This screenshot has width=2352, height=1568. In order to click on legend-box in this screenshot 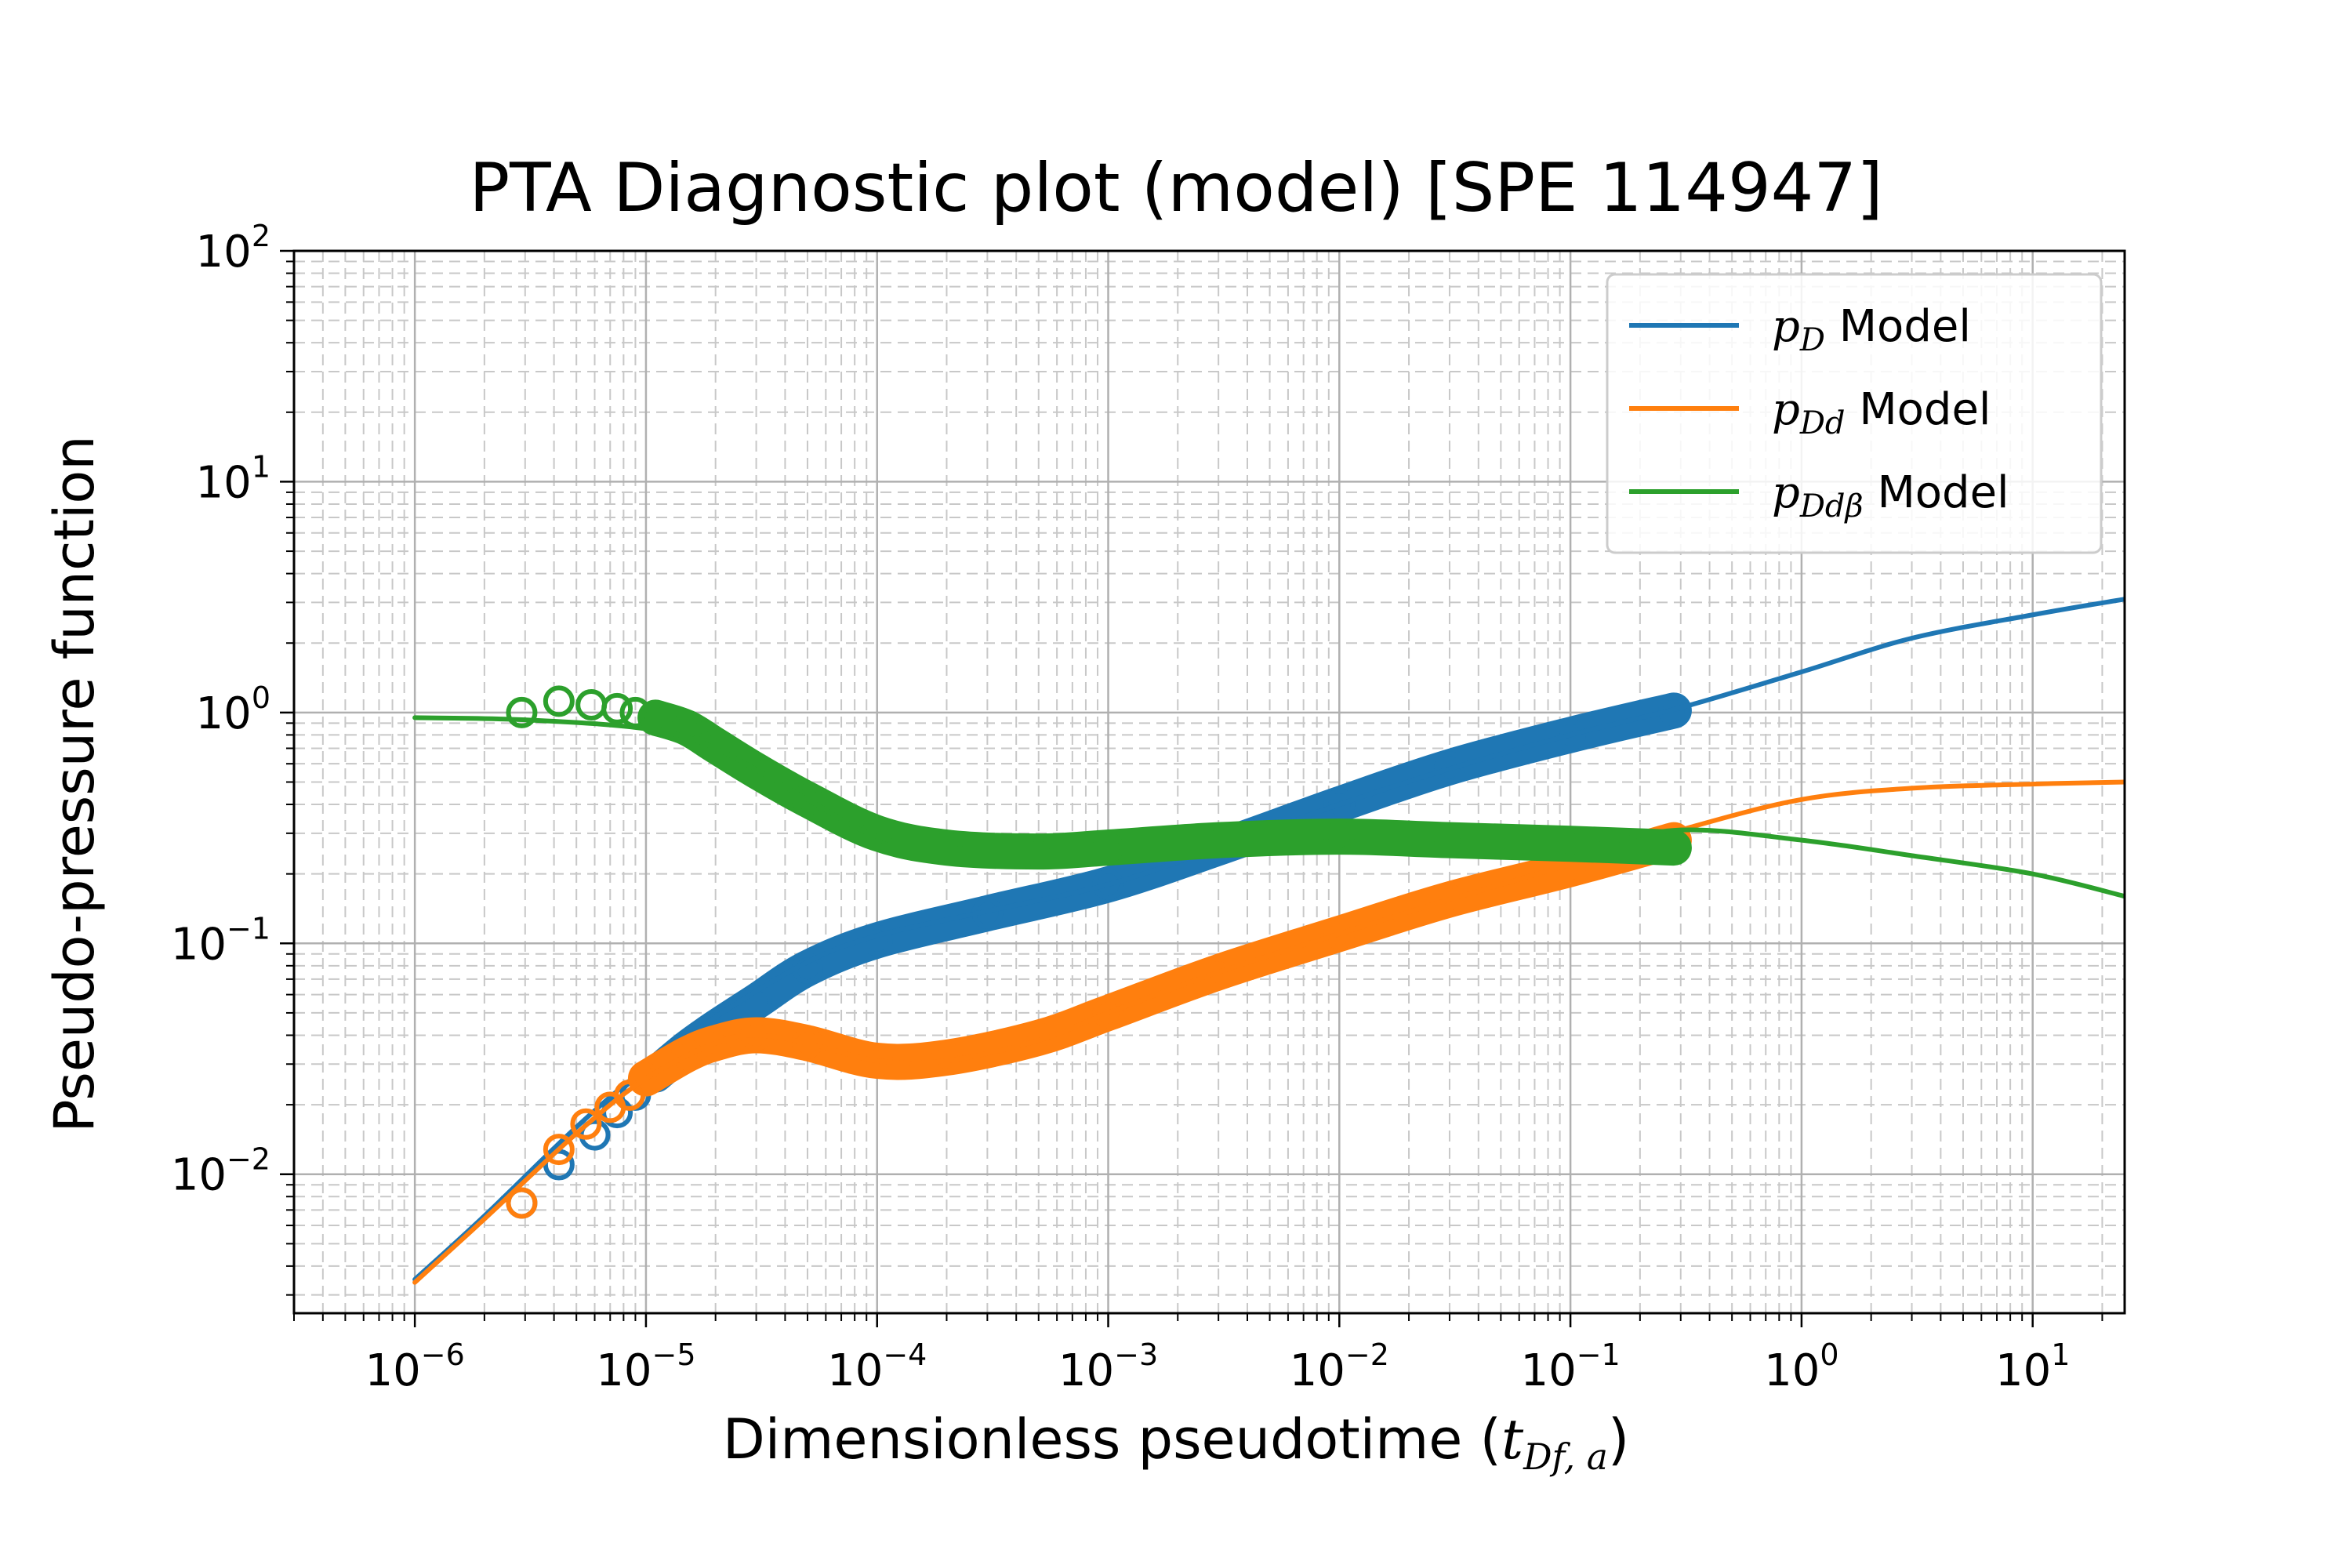, I will do `click(1854, 413)`.